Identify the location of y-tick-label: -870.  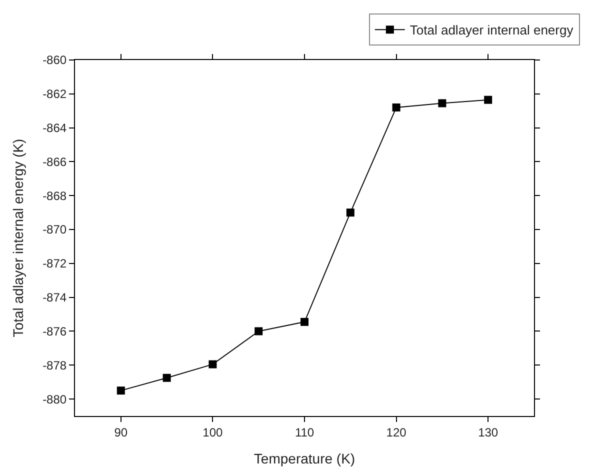
(54, 229).